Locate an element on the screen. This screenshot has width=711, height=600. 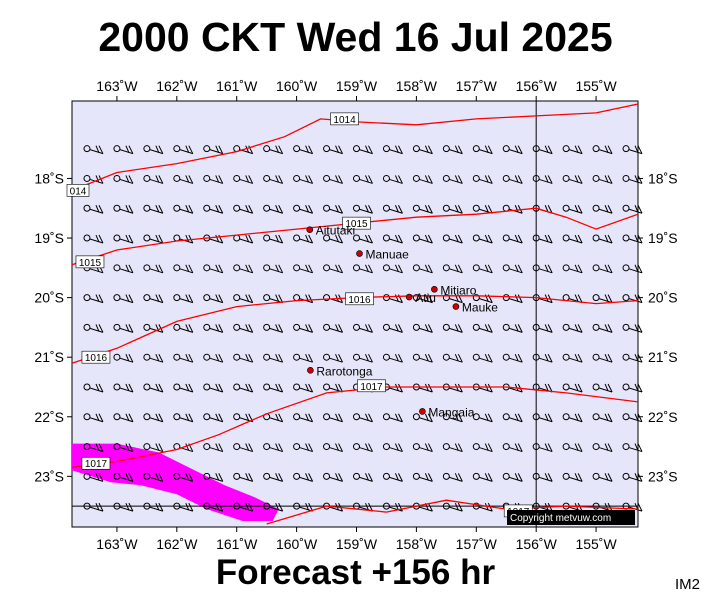
lat-tick-label-right: 21˚S is located at coordinates (663, 357).